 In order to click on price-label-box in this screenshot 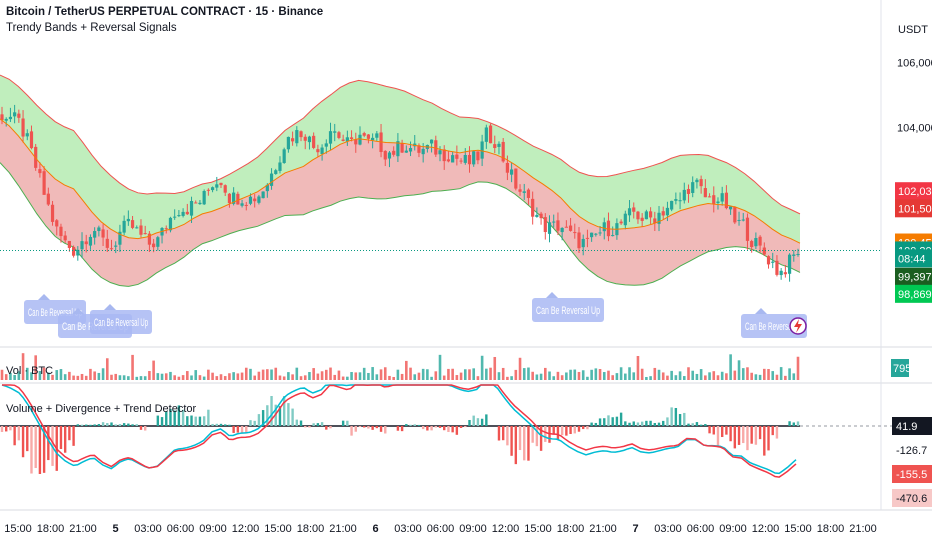, I will do `click(913, 191)`.